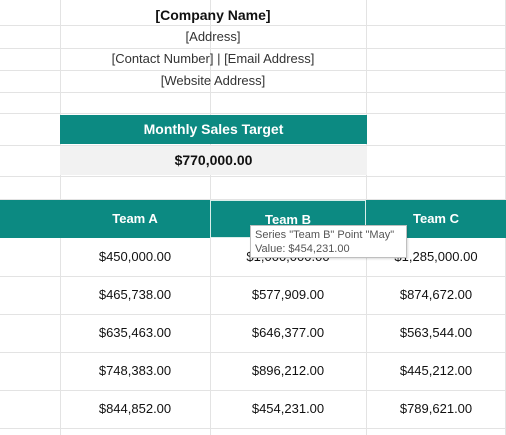  Describe the element at coordinates (135, 370) in the screenshot. I see `table-cell: $748,383.00` at that location.